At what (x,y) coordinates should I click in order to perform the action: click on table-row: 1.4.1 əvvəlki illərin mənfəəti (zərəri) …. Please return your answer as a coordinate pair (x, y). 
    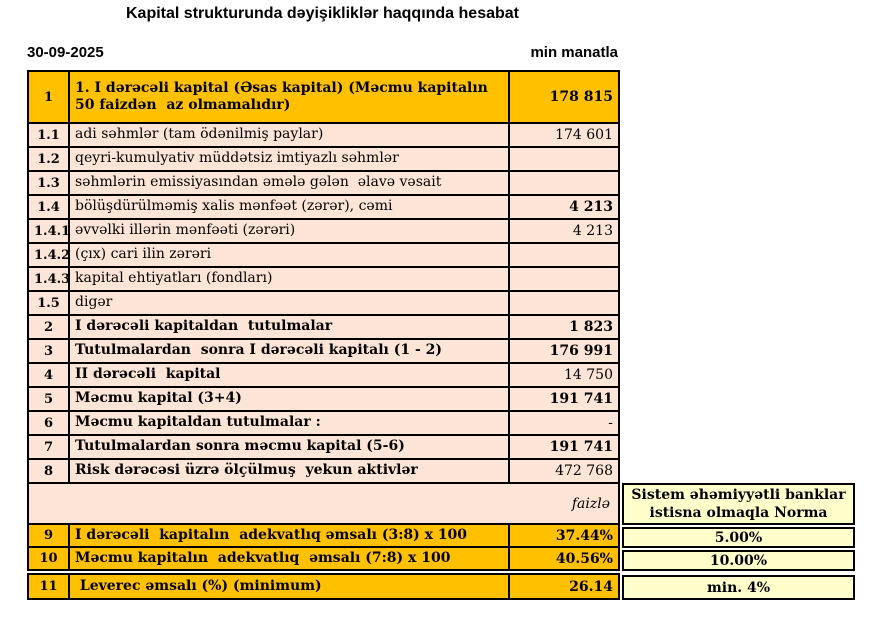
    Looking at the image, I should click on (323, 231).